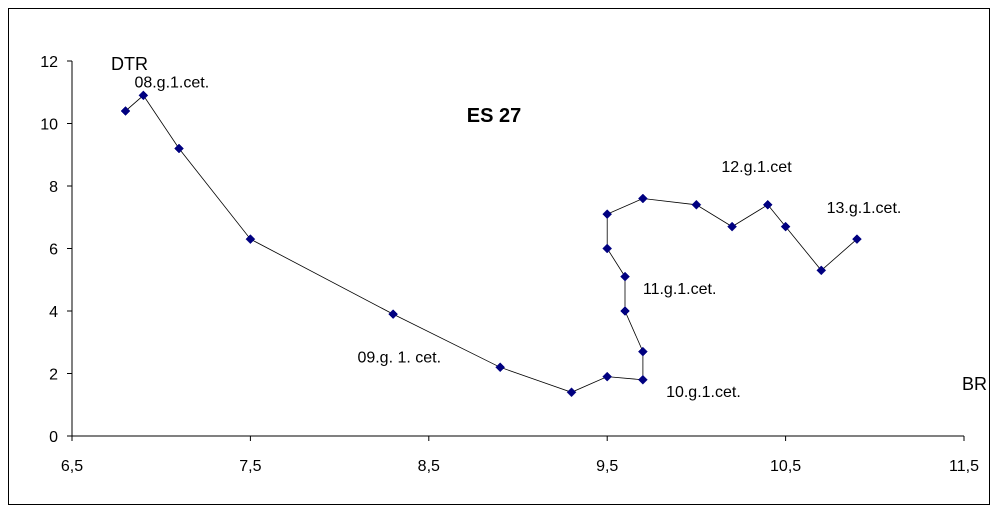 The height and width of the screenshot is (513, 998). Describe the element at coordinates (53, 437) in the screenshot. I see `y-tick-label: 0` at that location.